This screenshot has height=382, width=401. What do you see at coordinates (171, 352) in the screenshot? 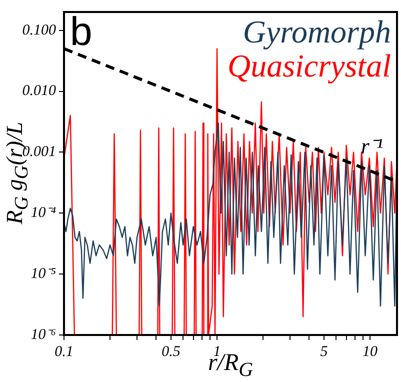
I see `x-tick-label: 0.5` at bounding box center [171, 352].